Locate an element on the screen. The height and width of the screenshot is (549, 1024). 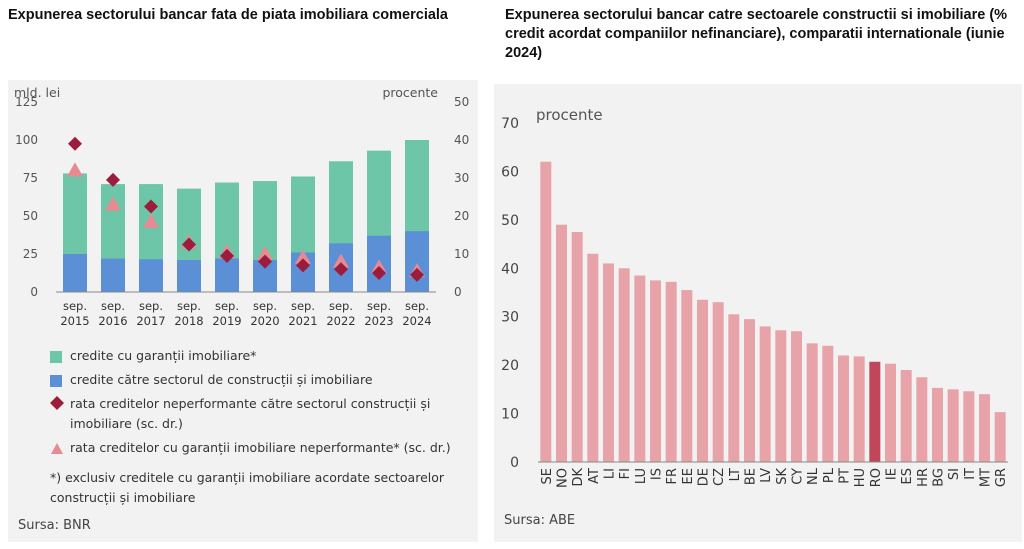
x-tick-label-year: 2015 is located at coordinates (74, 321).